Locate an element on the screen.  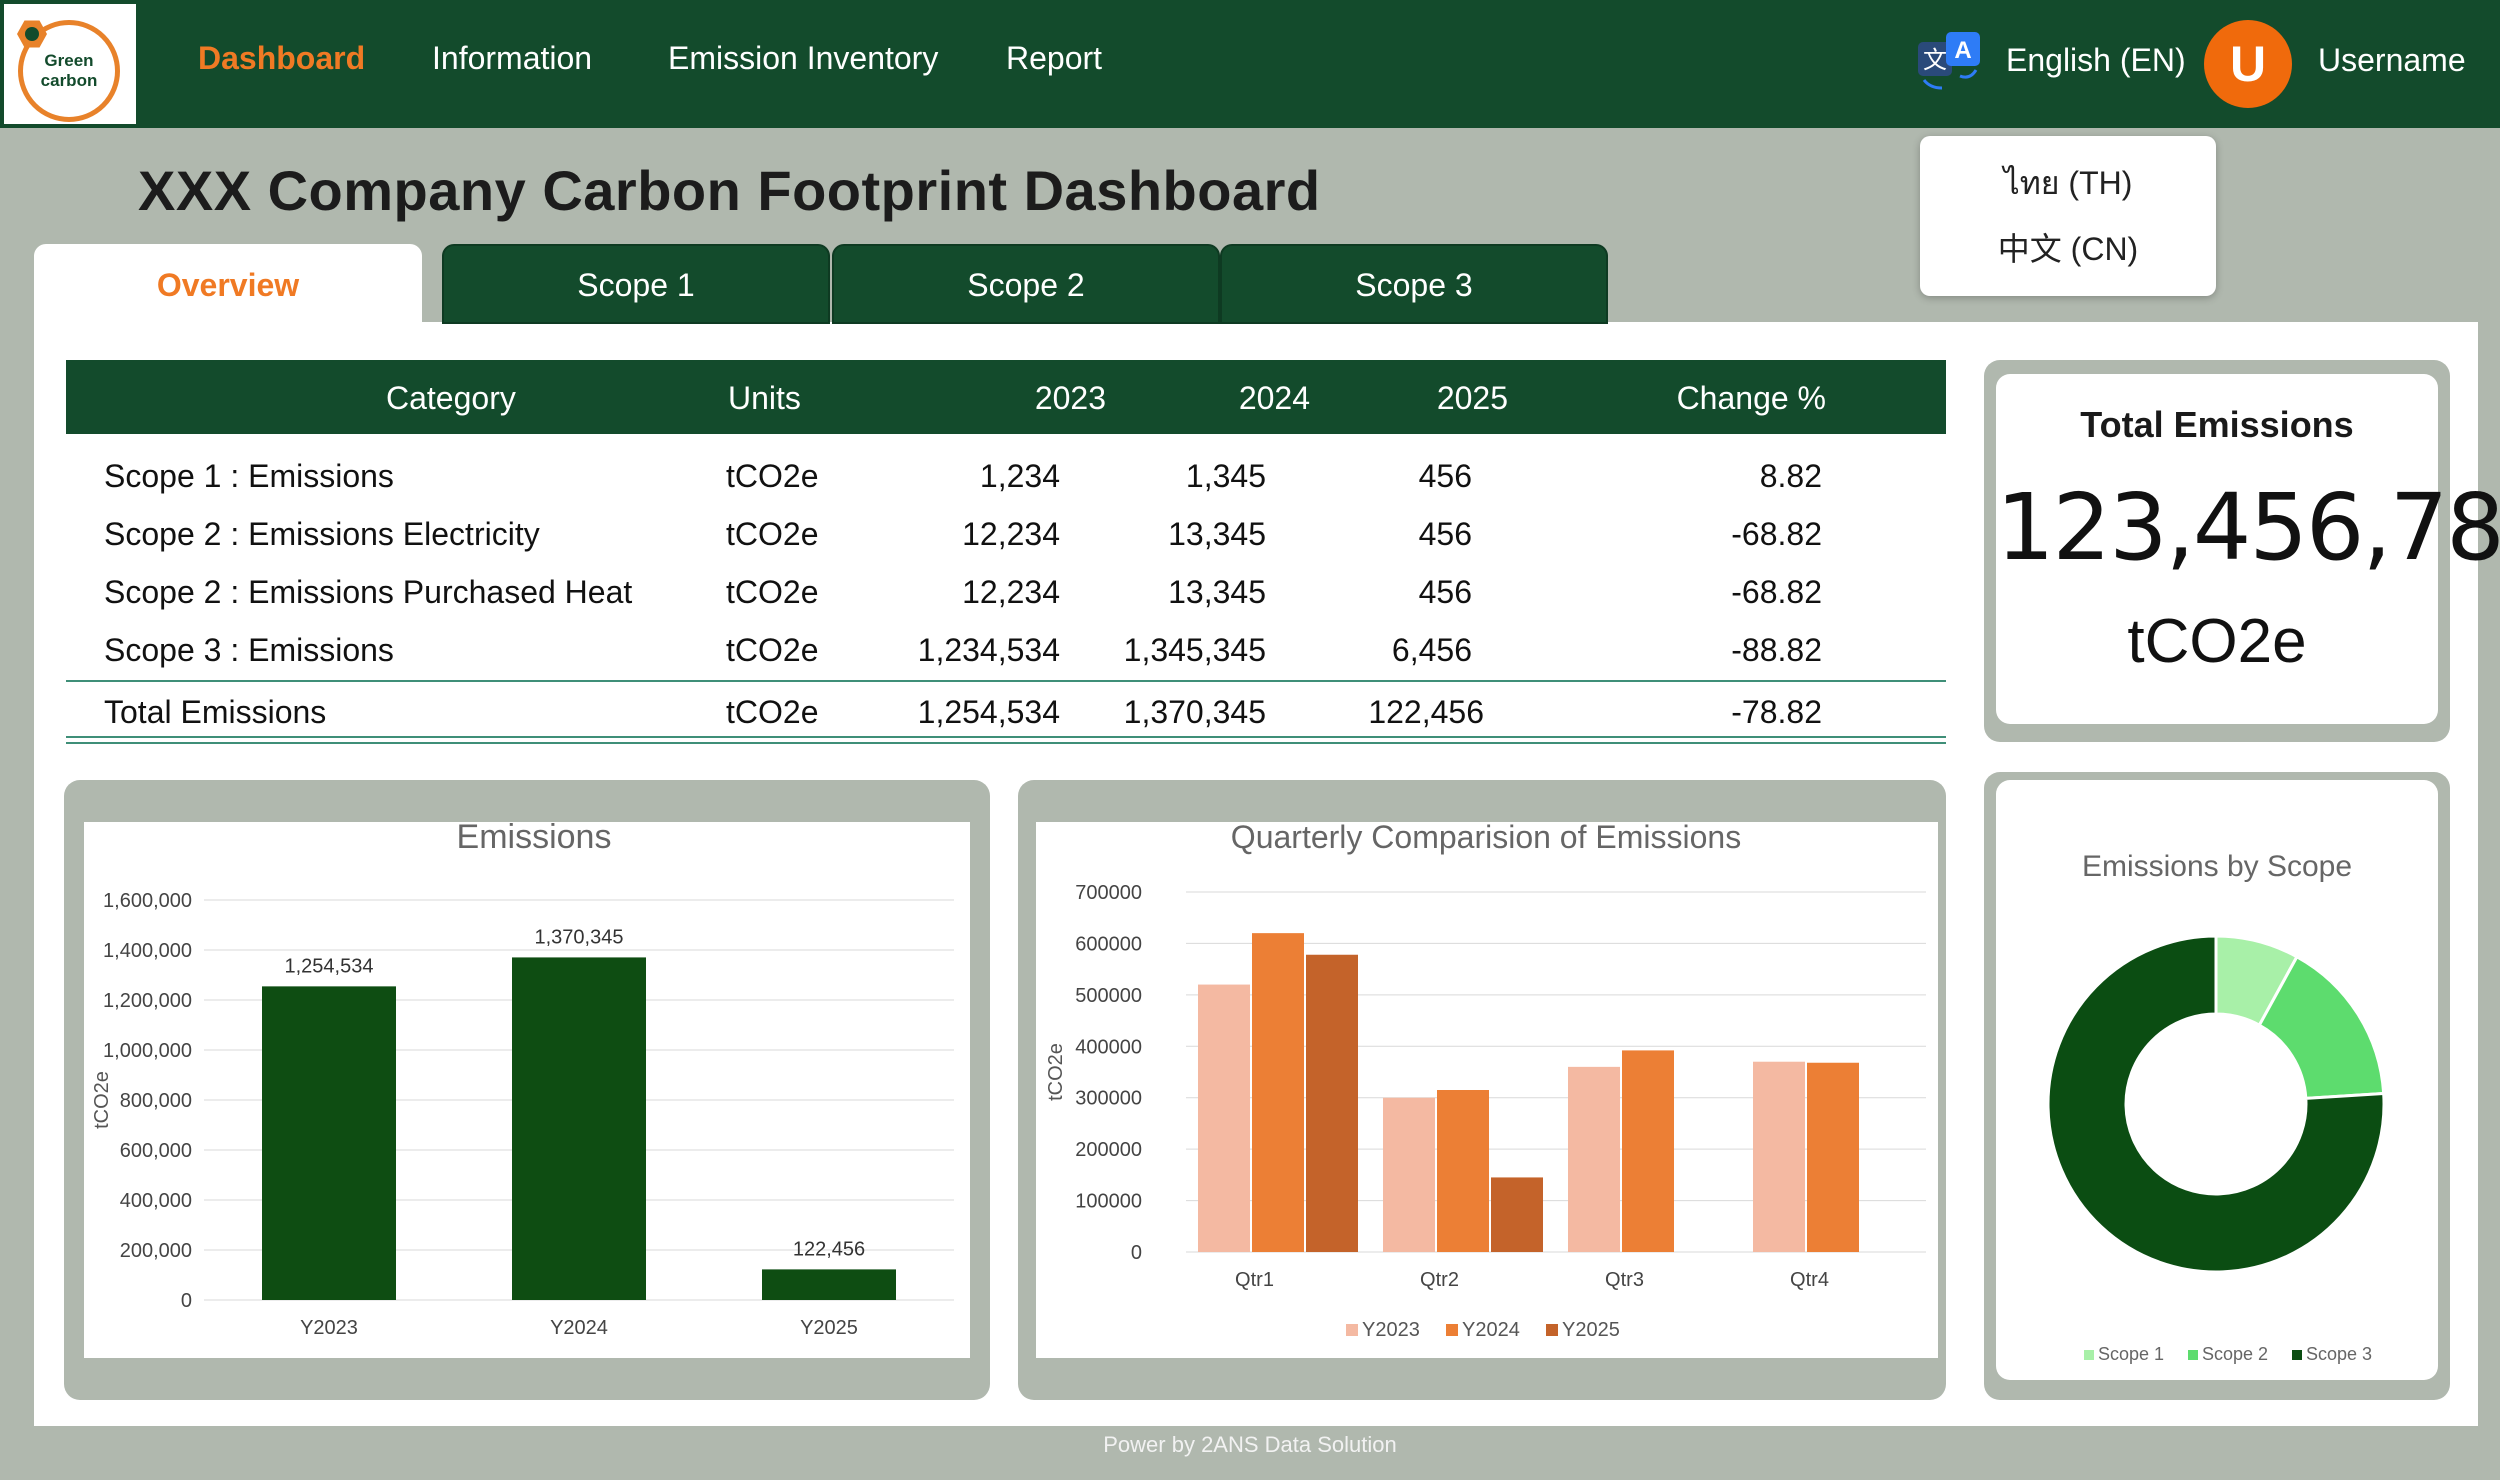
cell-2025: 6,456 is located at coordinates (1431, 650).